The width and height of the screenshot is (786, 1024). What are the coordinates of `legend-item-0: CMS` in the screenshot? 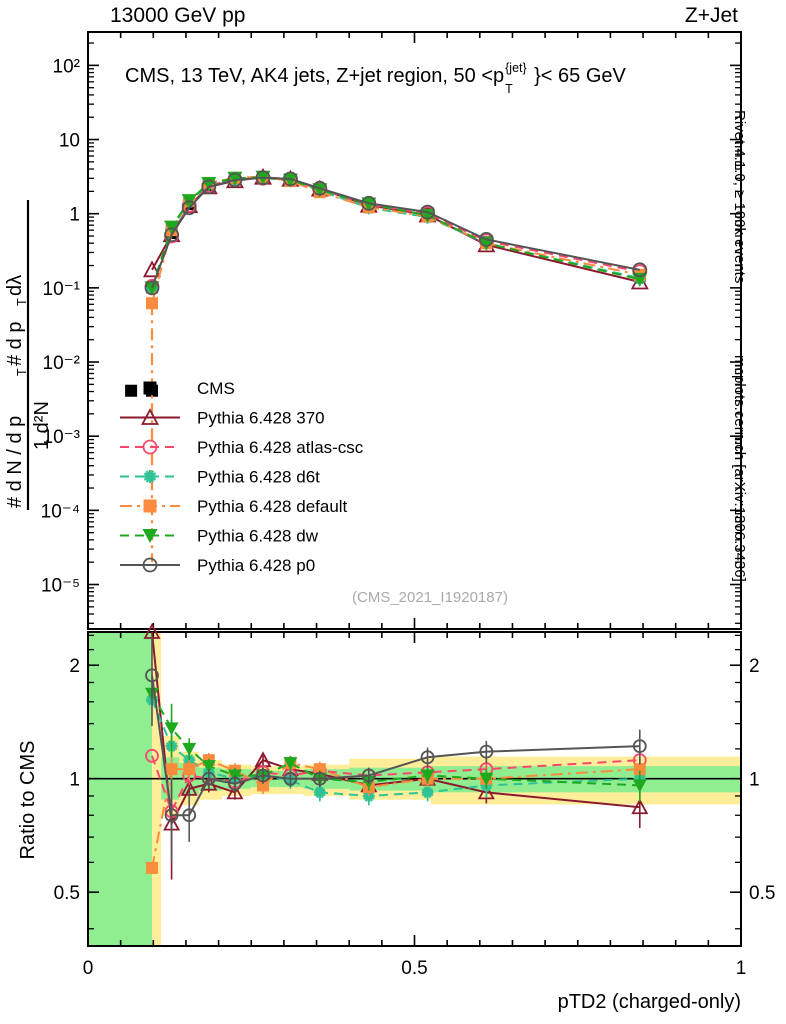 It's located at (189, 388).